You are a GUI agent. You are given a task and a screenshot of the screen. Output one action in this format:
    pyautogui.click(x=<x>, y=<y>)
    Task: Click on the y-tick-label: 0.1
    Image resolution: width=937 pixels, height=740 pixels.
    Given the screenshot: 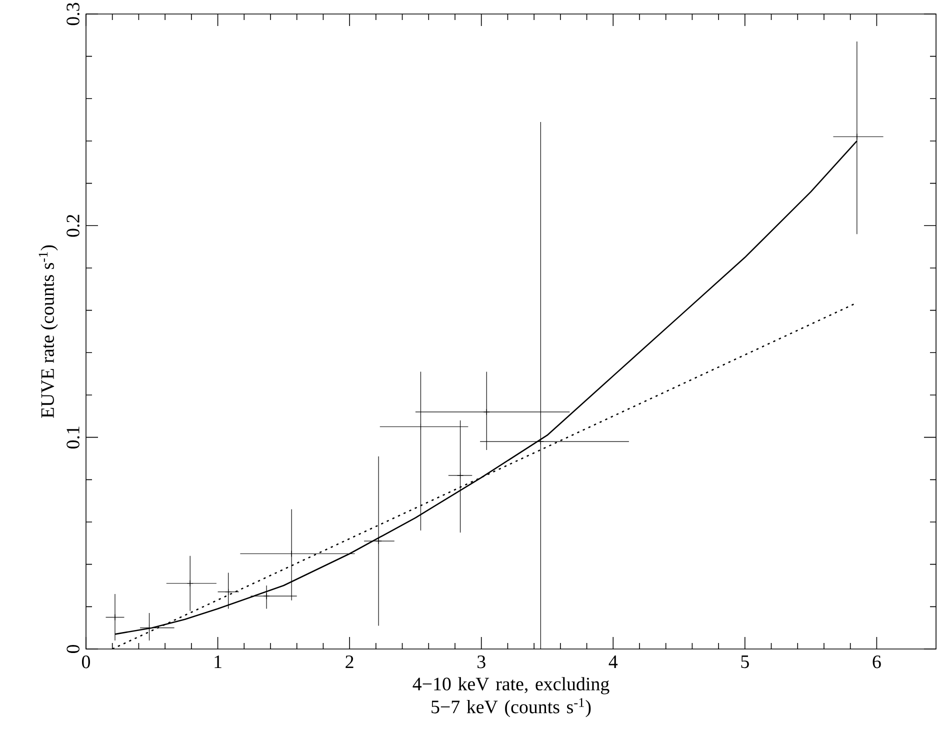 What is the action you would take?
    pyautogui.click(x=73, y=437)
    